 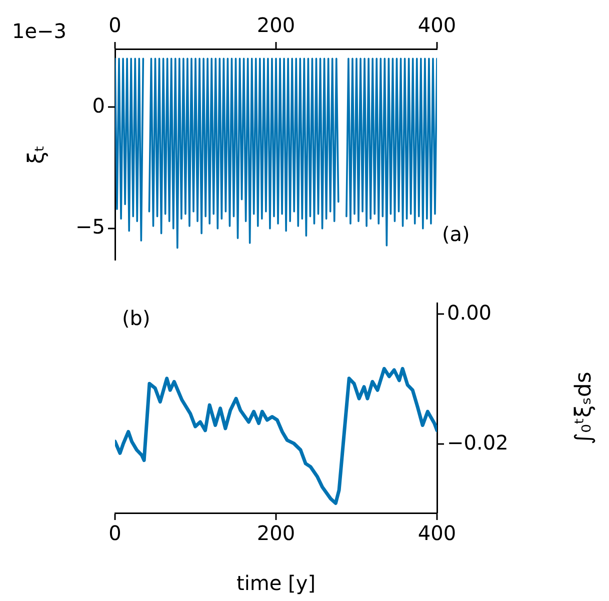 I want to click on y-axis-title: ξₜ, so click(x=37, y=154).